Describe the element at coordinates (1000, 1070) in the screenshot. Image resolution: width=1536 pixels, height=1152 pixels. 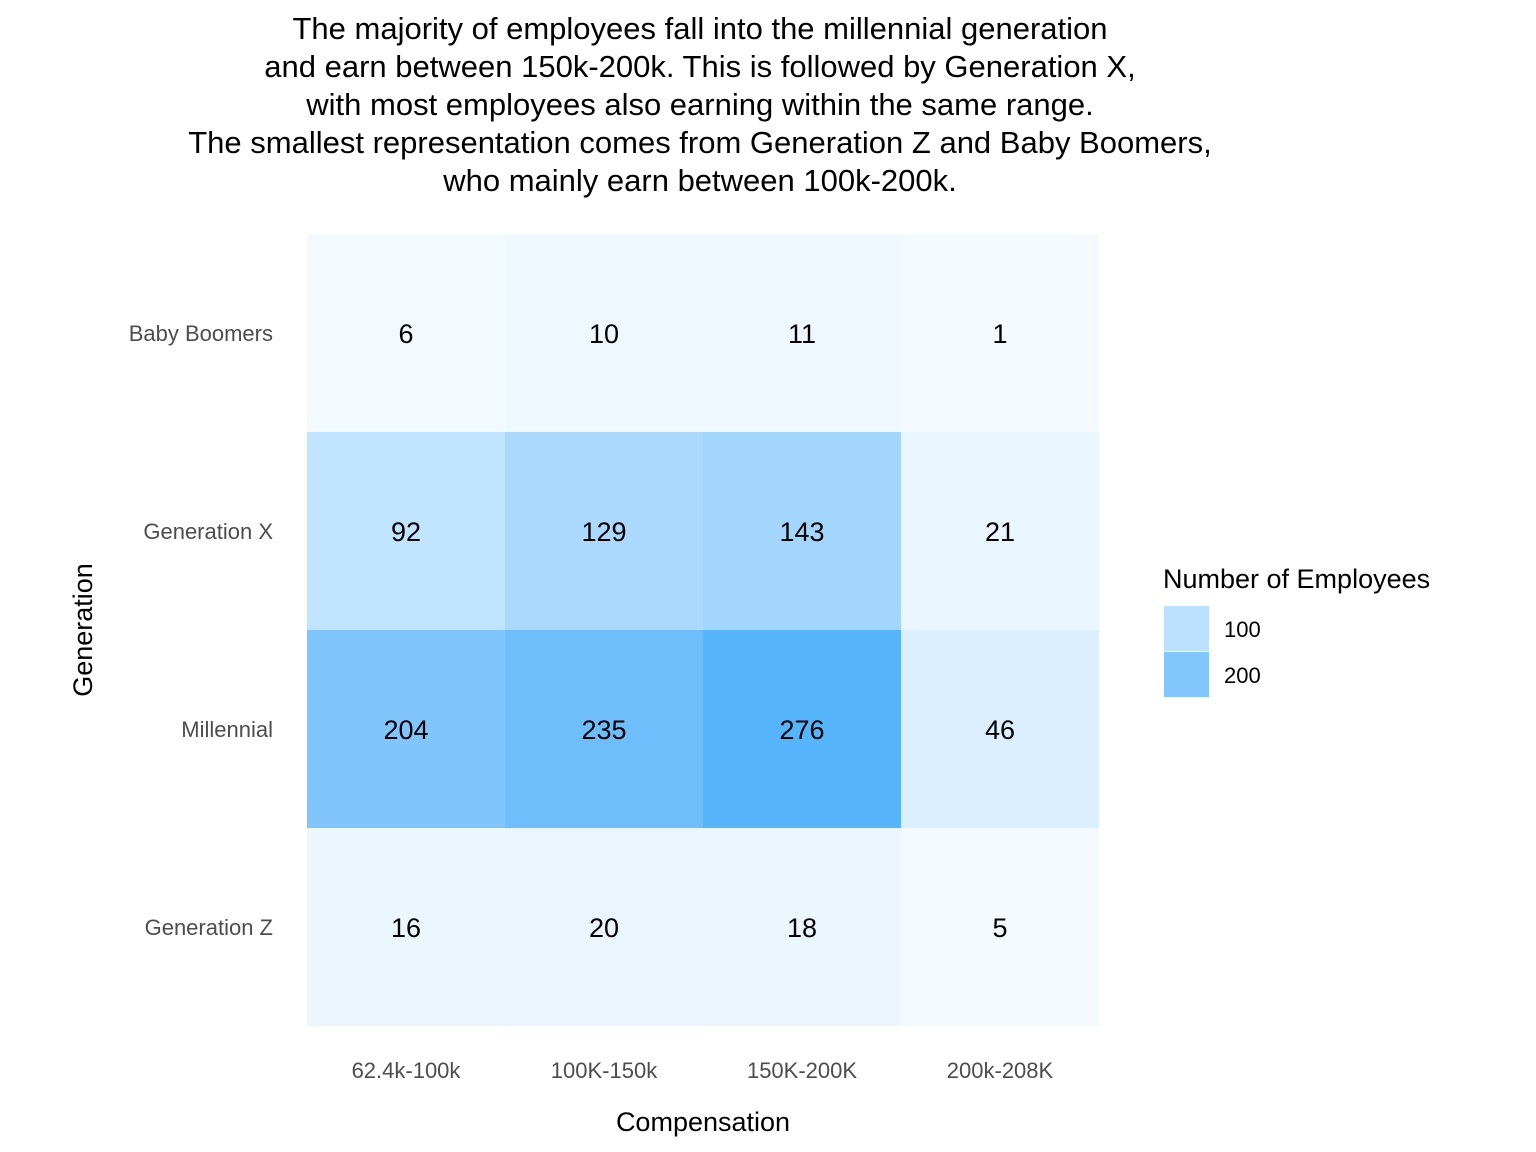
I see `x-tick-label: 200k-208K` at that location.